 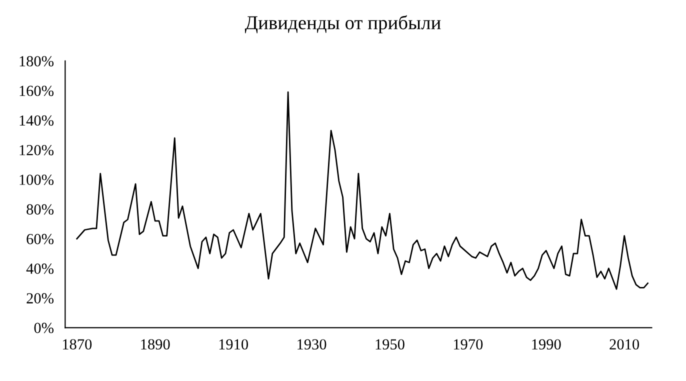 I want to click on y-tick-label: 20%, so click(x=40, y=298).